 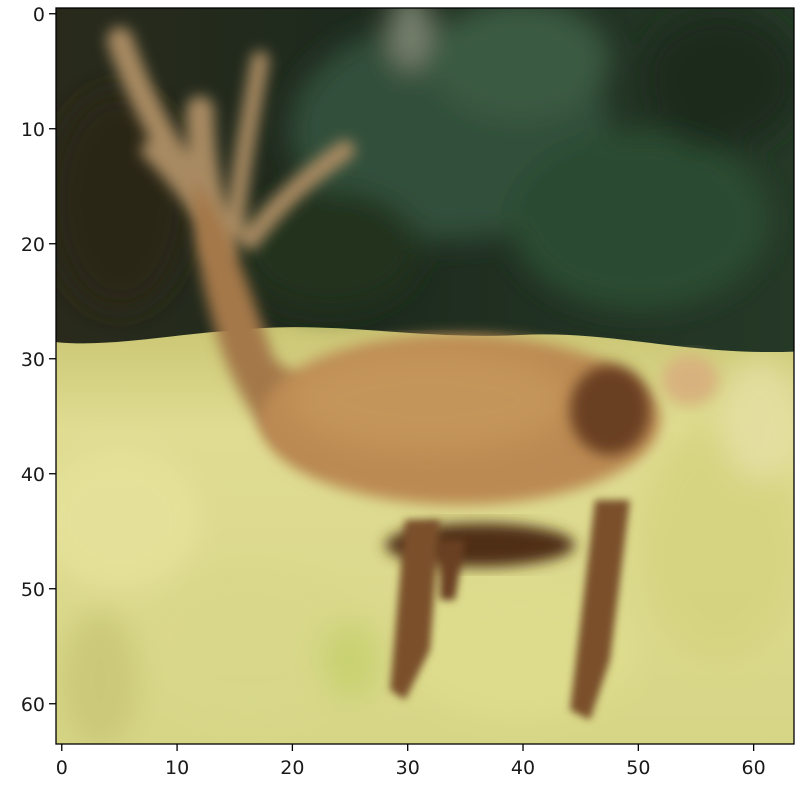 I want to click on y-axis-ticks: 0 10 20 30 40 50 60, so click(x=38, y=360).